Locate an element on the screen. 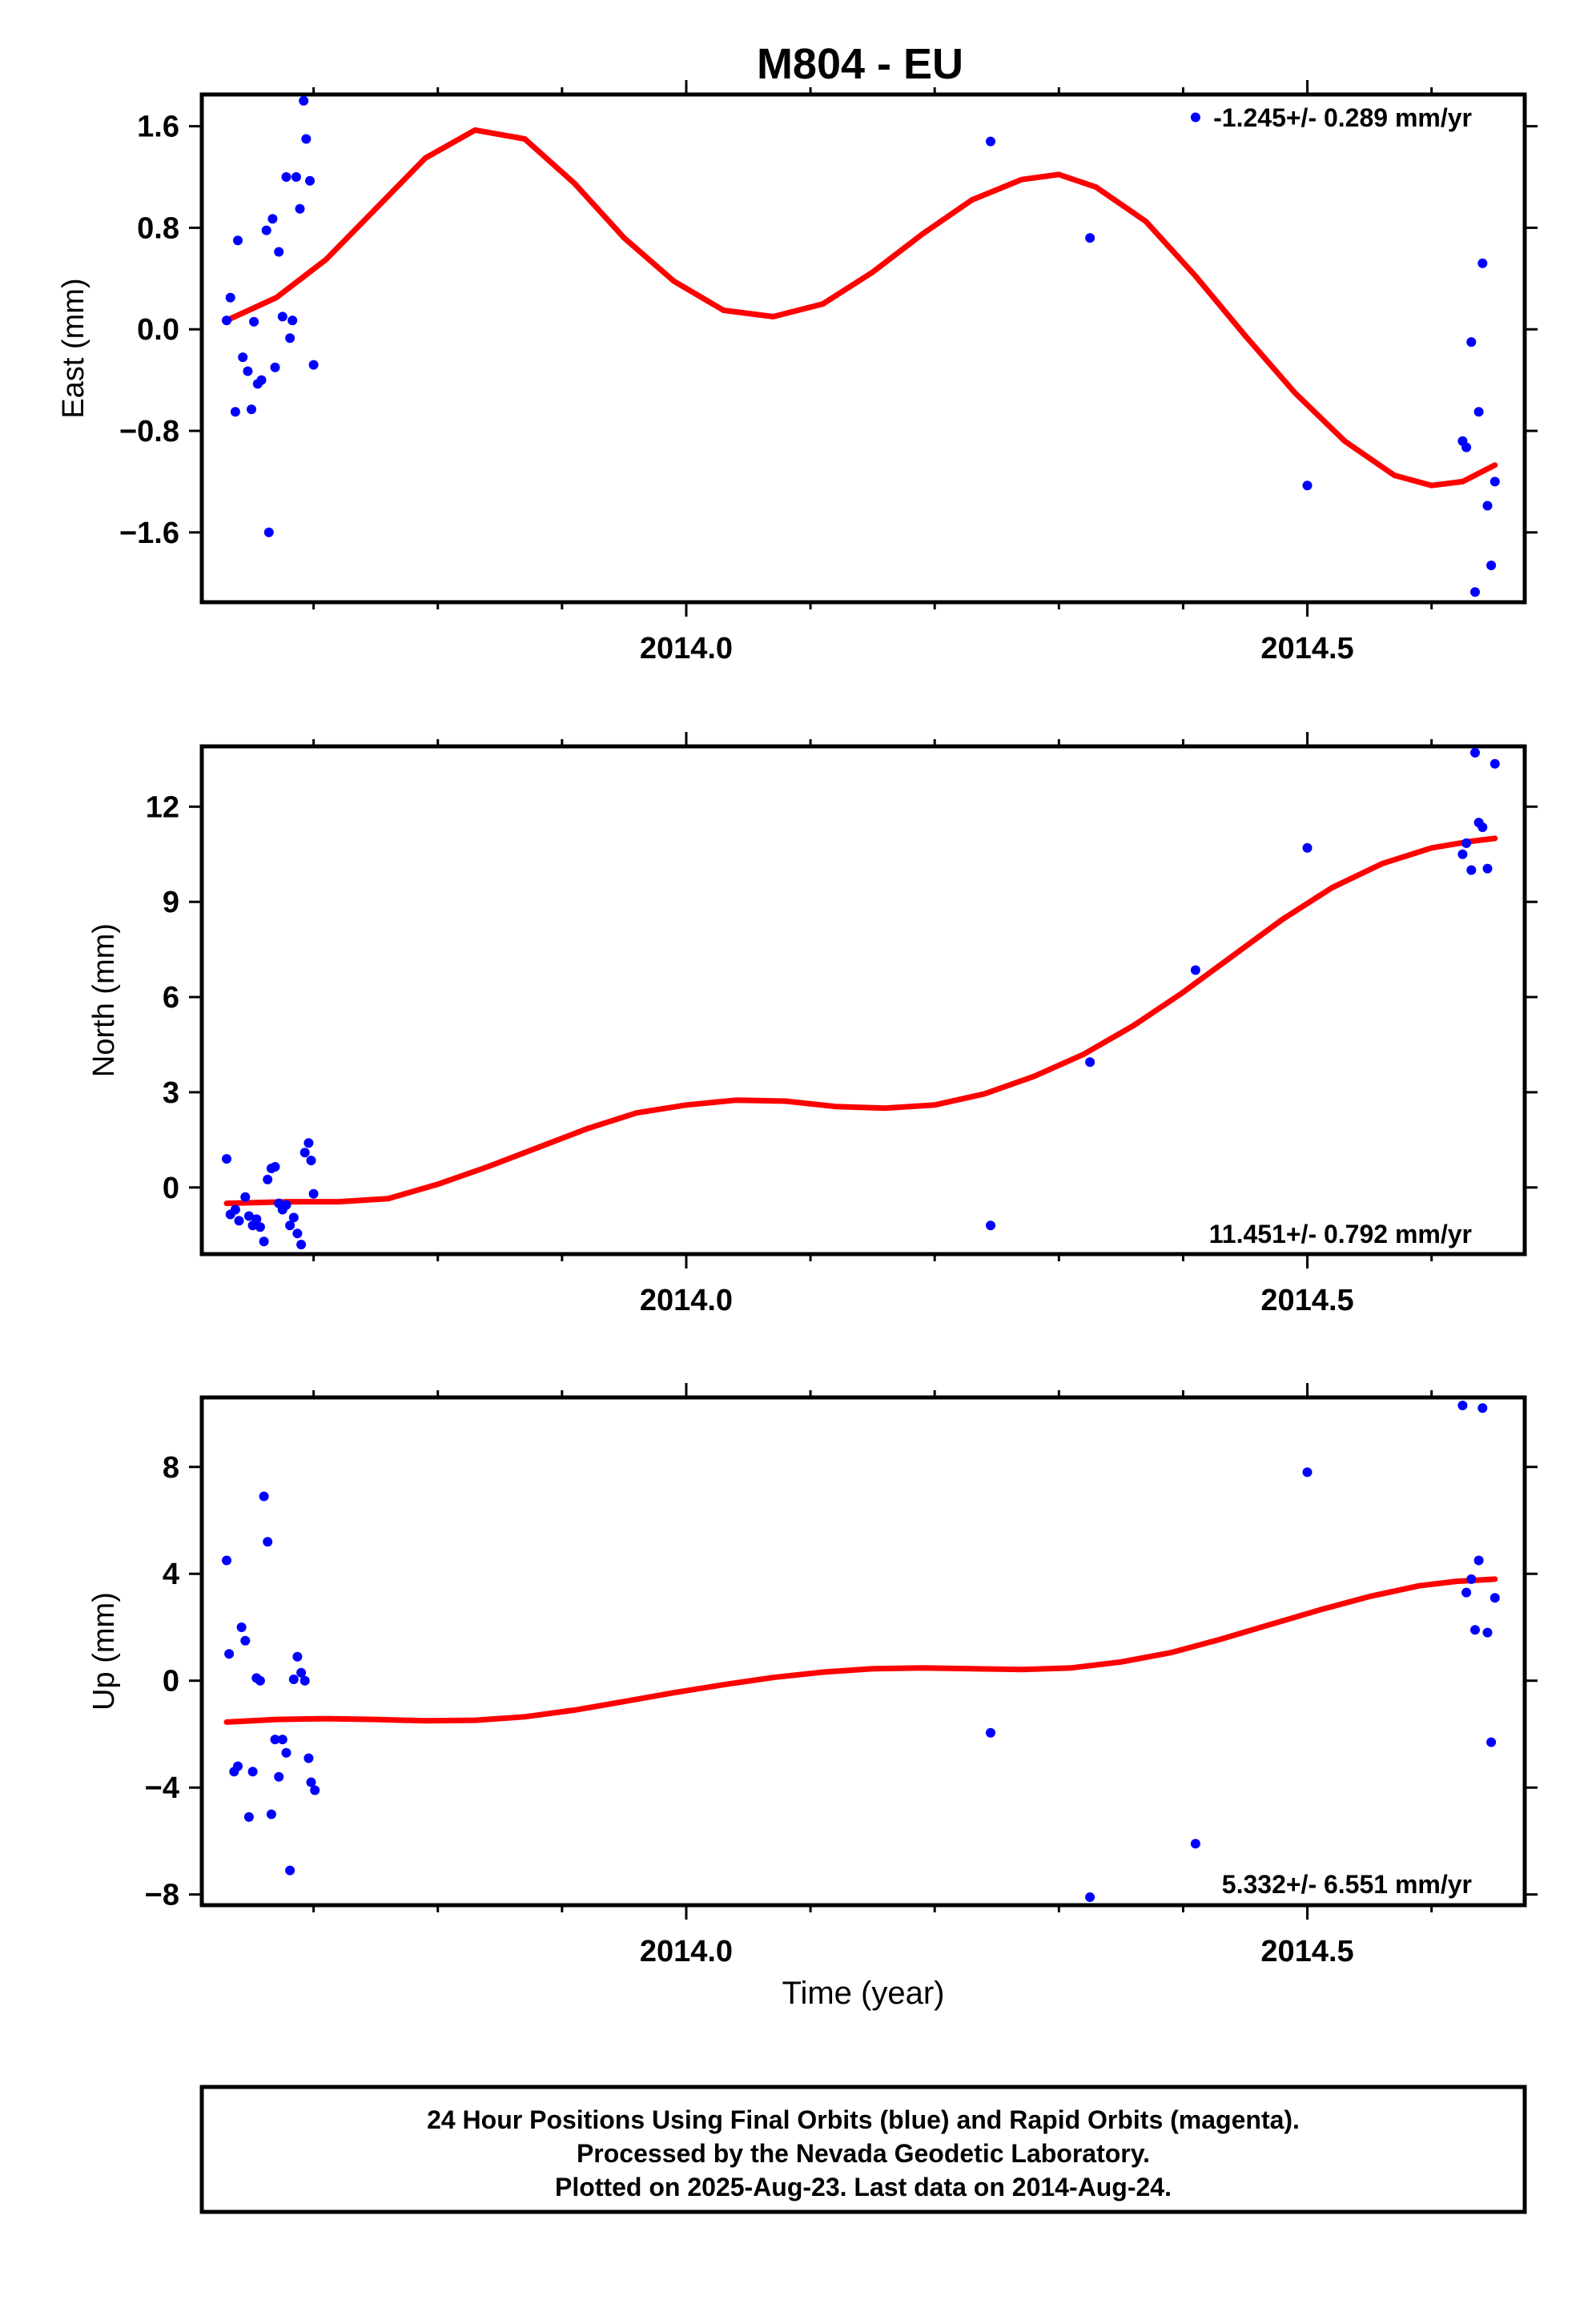 This screenshot has width=1592, height=2324. up-fit-line is located at coordinates (860, 1650).